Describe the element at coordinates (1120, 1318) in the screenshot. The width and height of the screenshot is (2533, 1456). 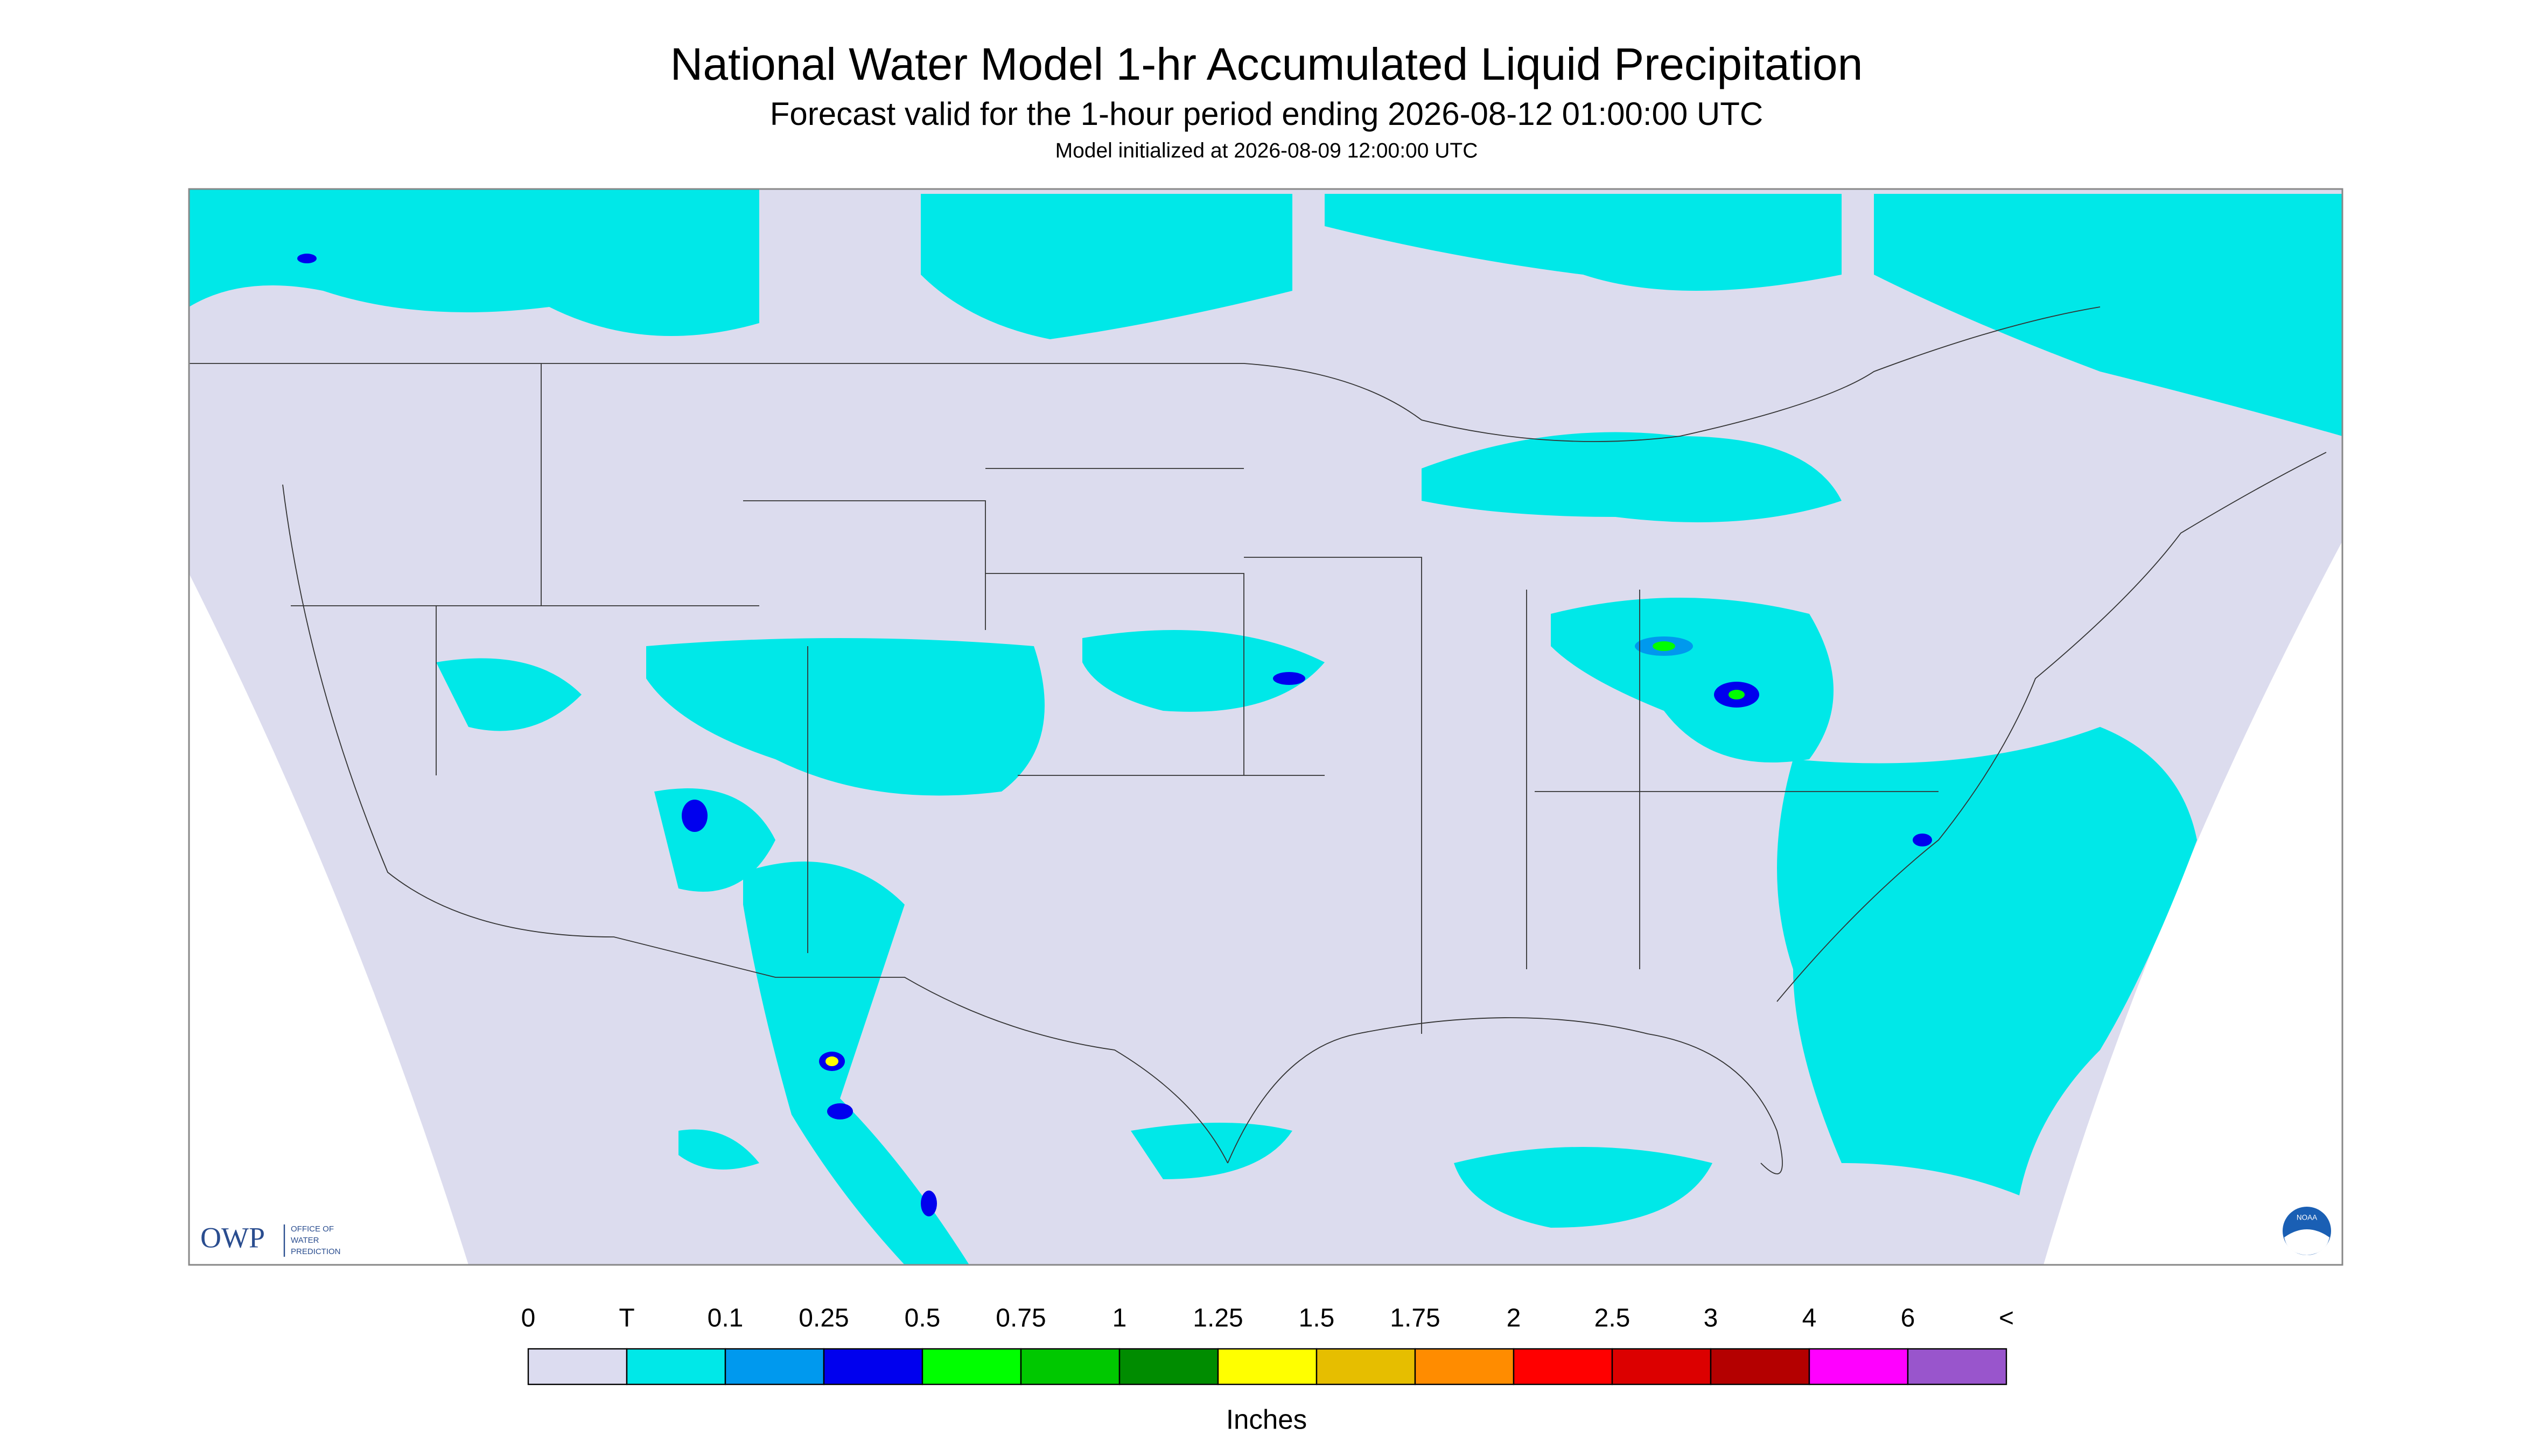
I see `legend-label: 1` at that location.